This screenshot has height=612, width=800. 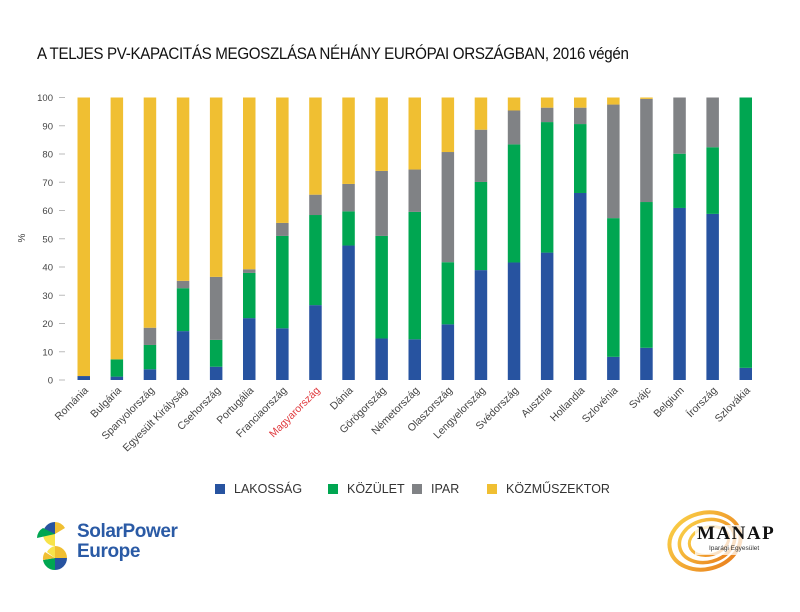 I want to click on y-axis-label: %, so click(x=22, y=237).